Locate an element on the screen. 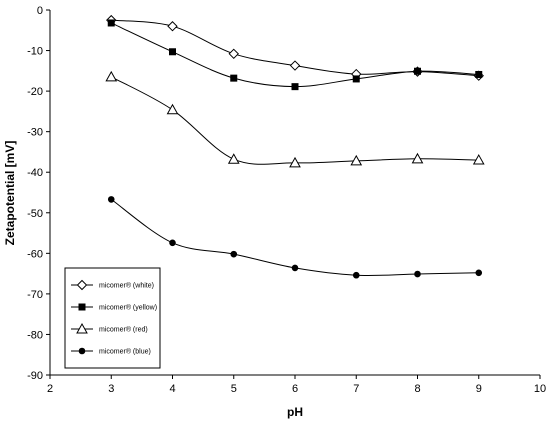 Image resolution: width=549 pixels, height=423 pixels. y-tick-label: -40 is located at coordinates (35, 173).